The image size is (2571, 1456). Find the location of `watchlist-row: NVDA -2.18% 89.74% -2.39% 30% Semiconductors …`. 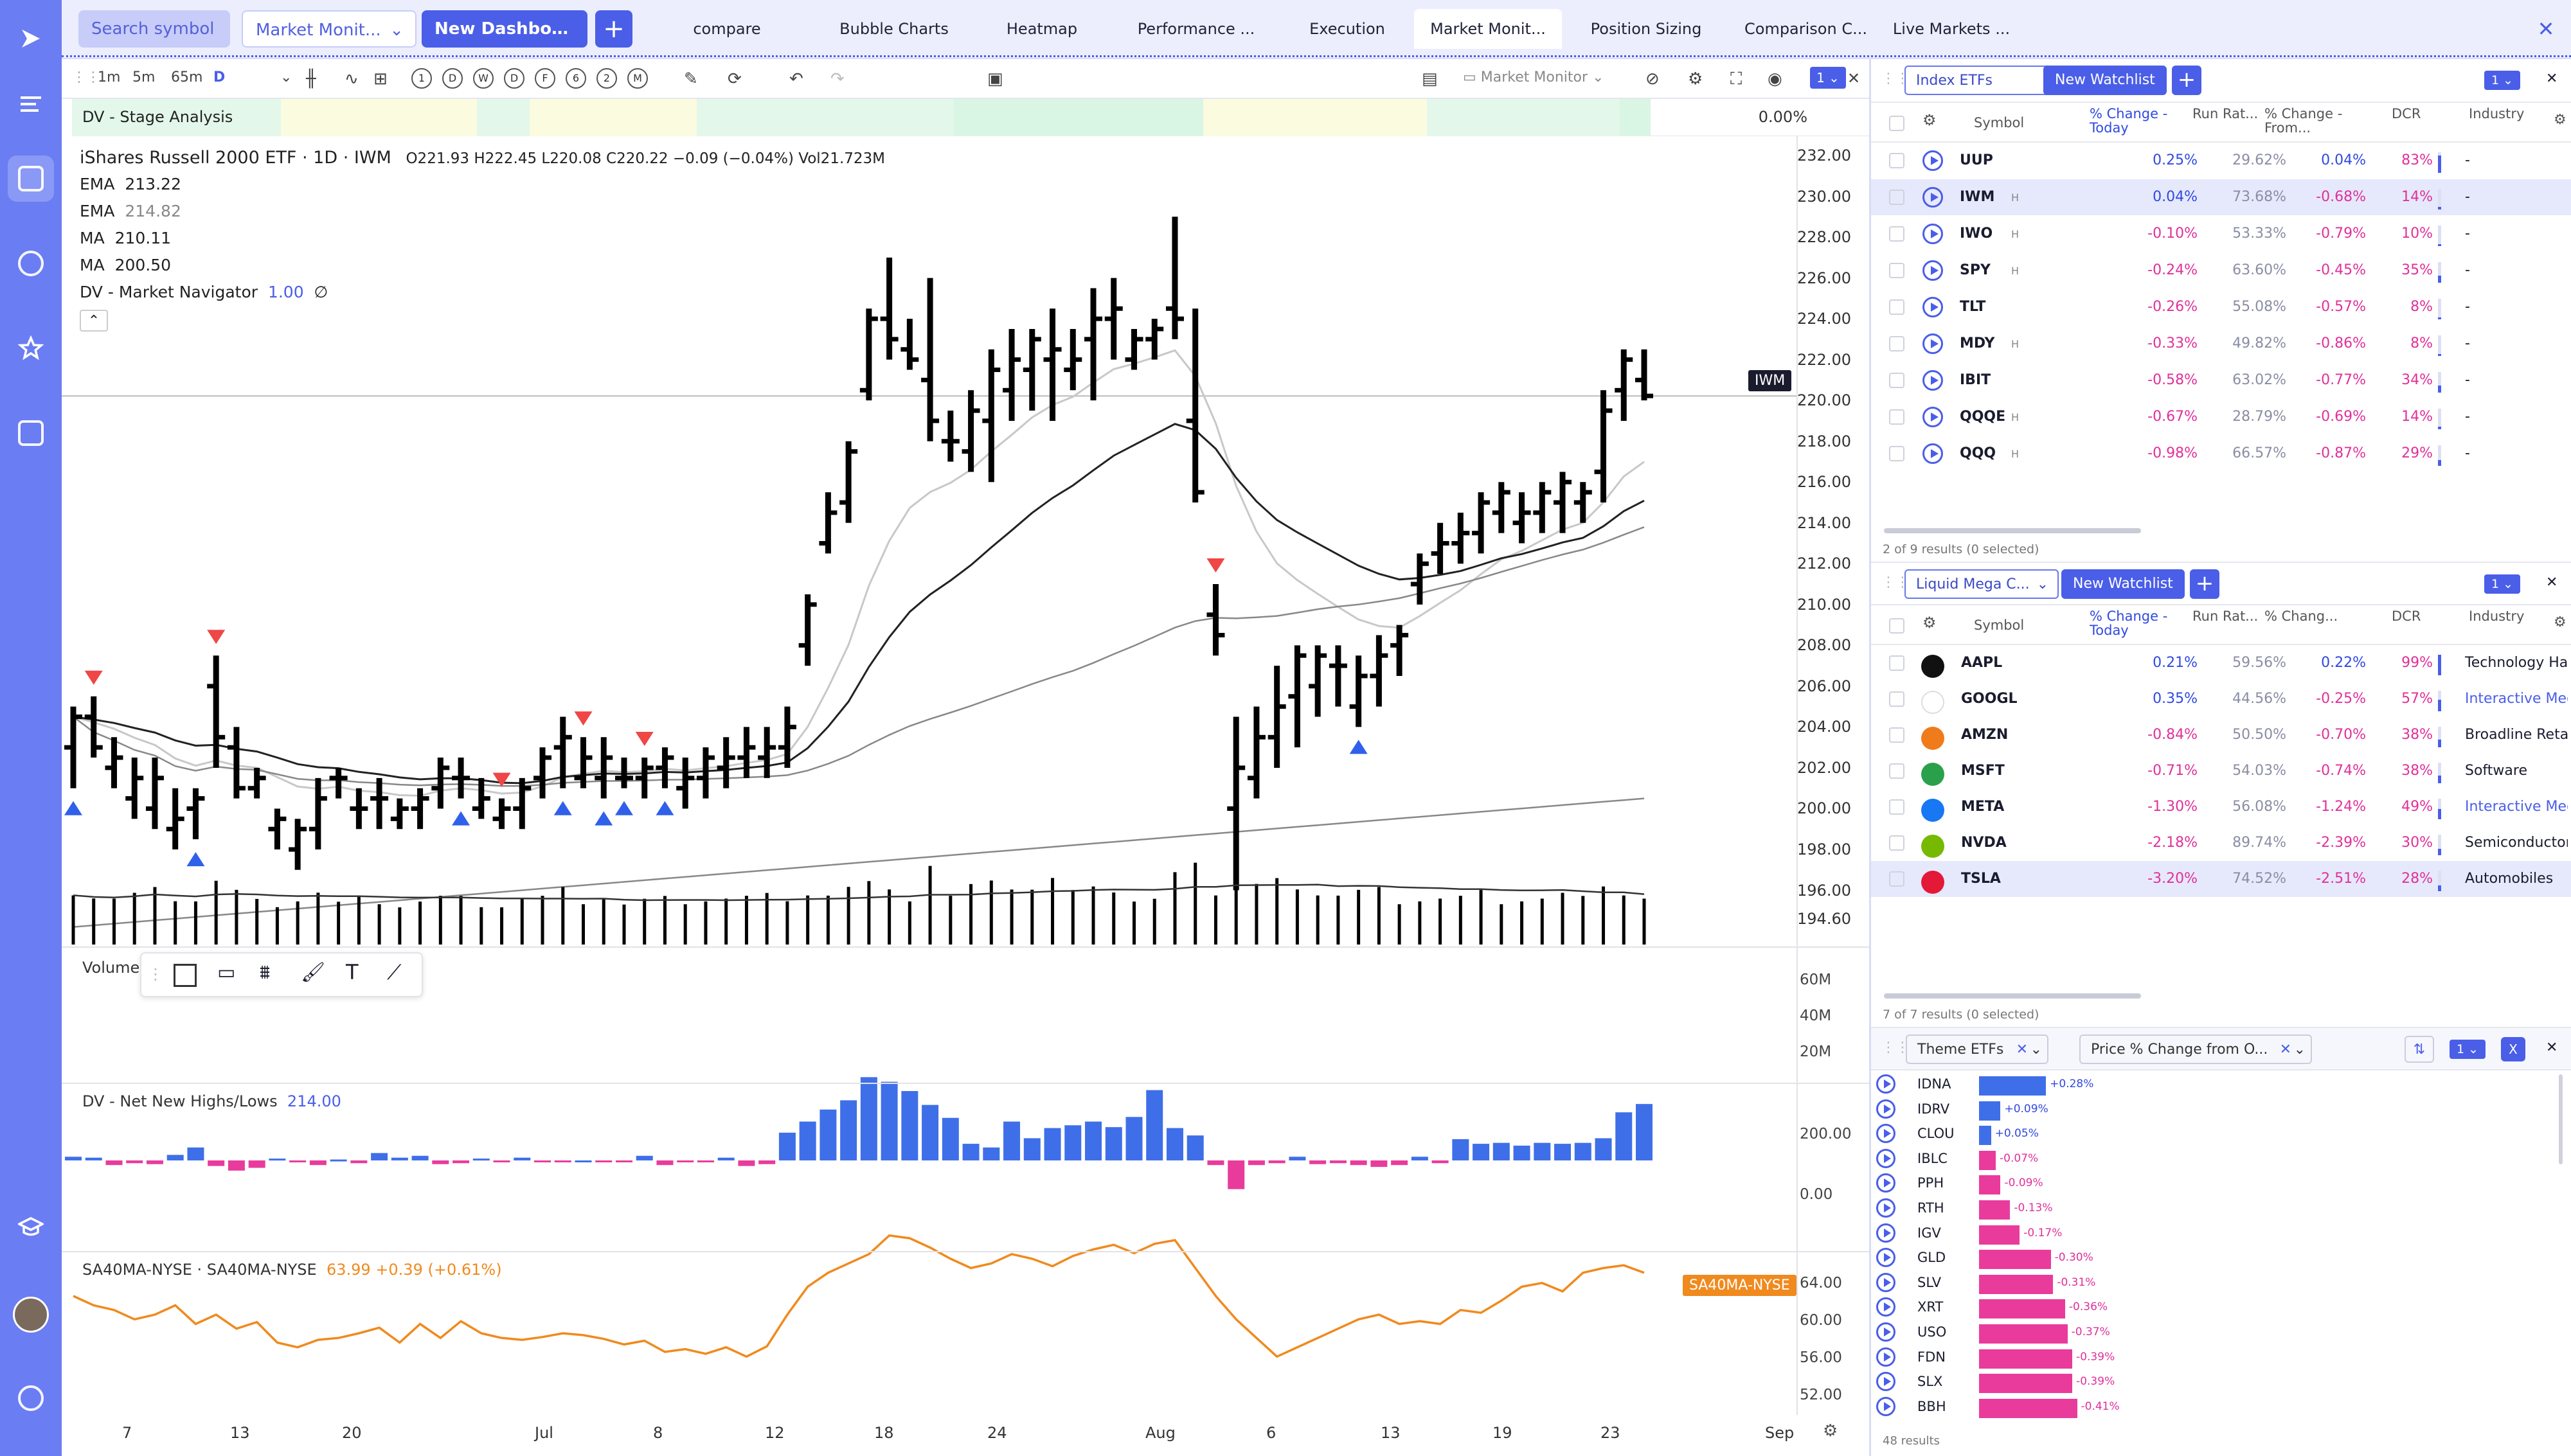

watchlist-row: NVDA -2.18% 89.74% -2.39% 30% Semiconductors … is located at coordinates (2221, 843).